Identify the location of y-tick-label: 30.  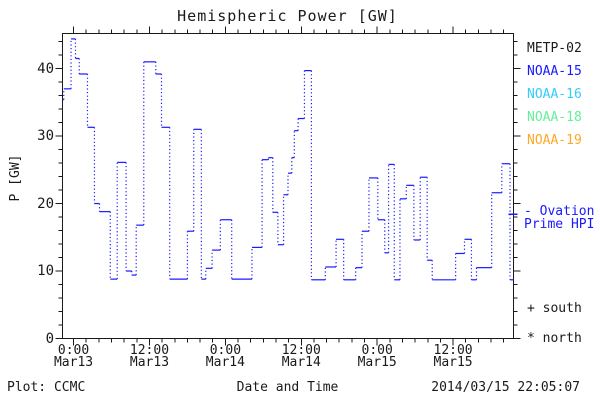
(45, 136).